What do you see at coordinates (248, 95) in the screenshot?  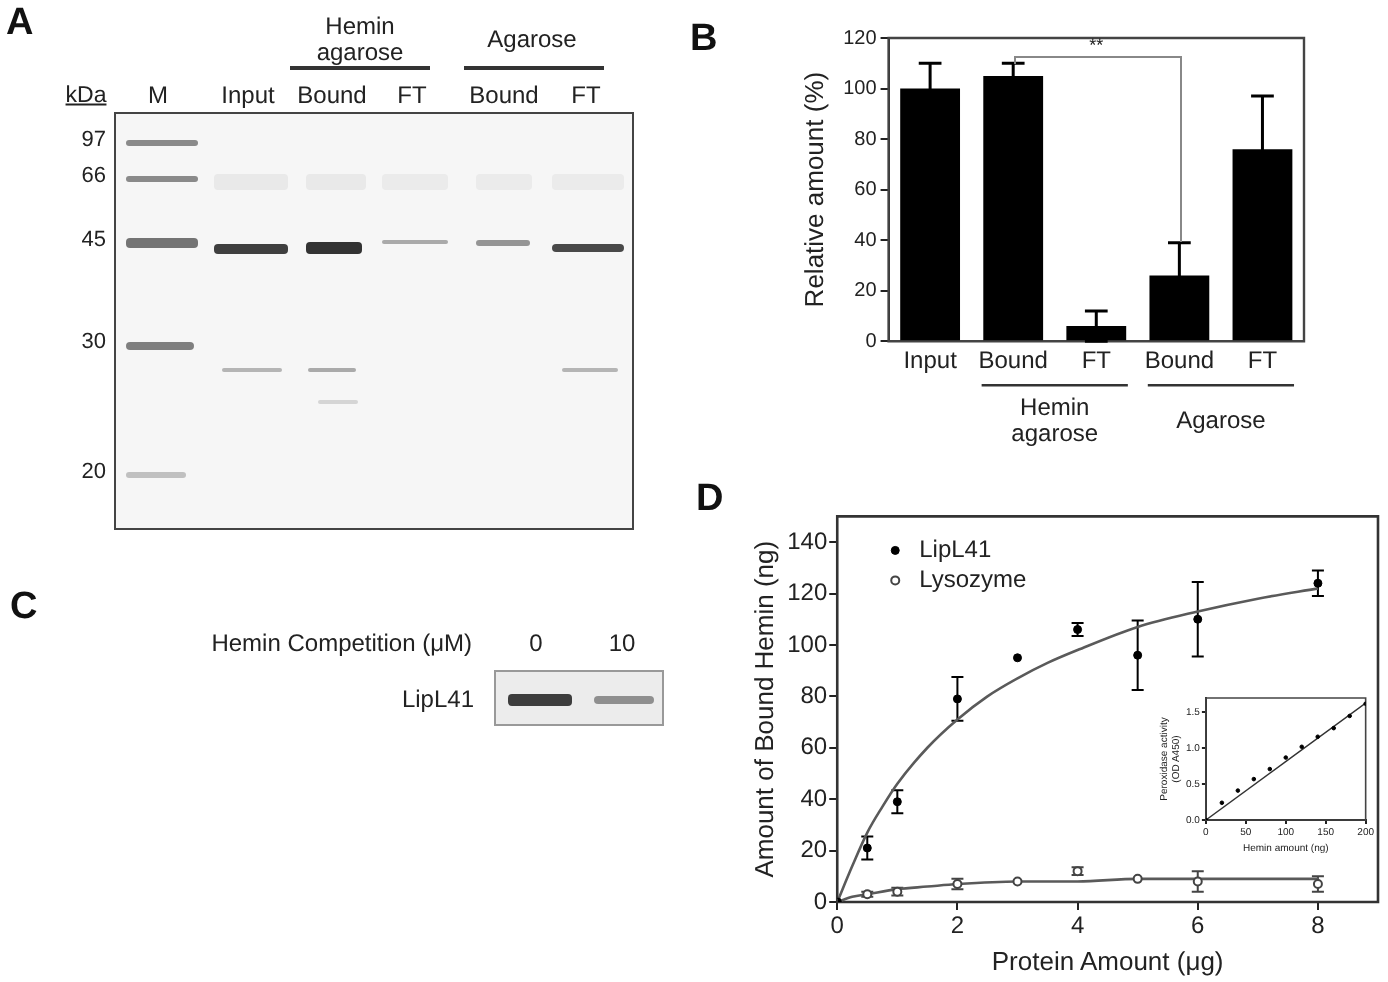 I see `category-label: Input` at bounding box center [248, 95].